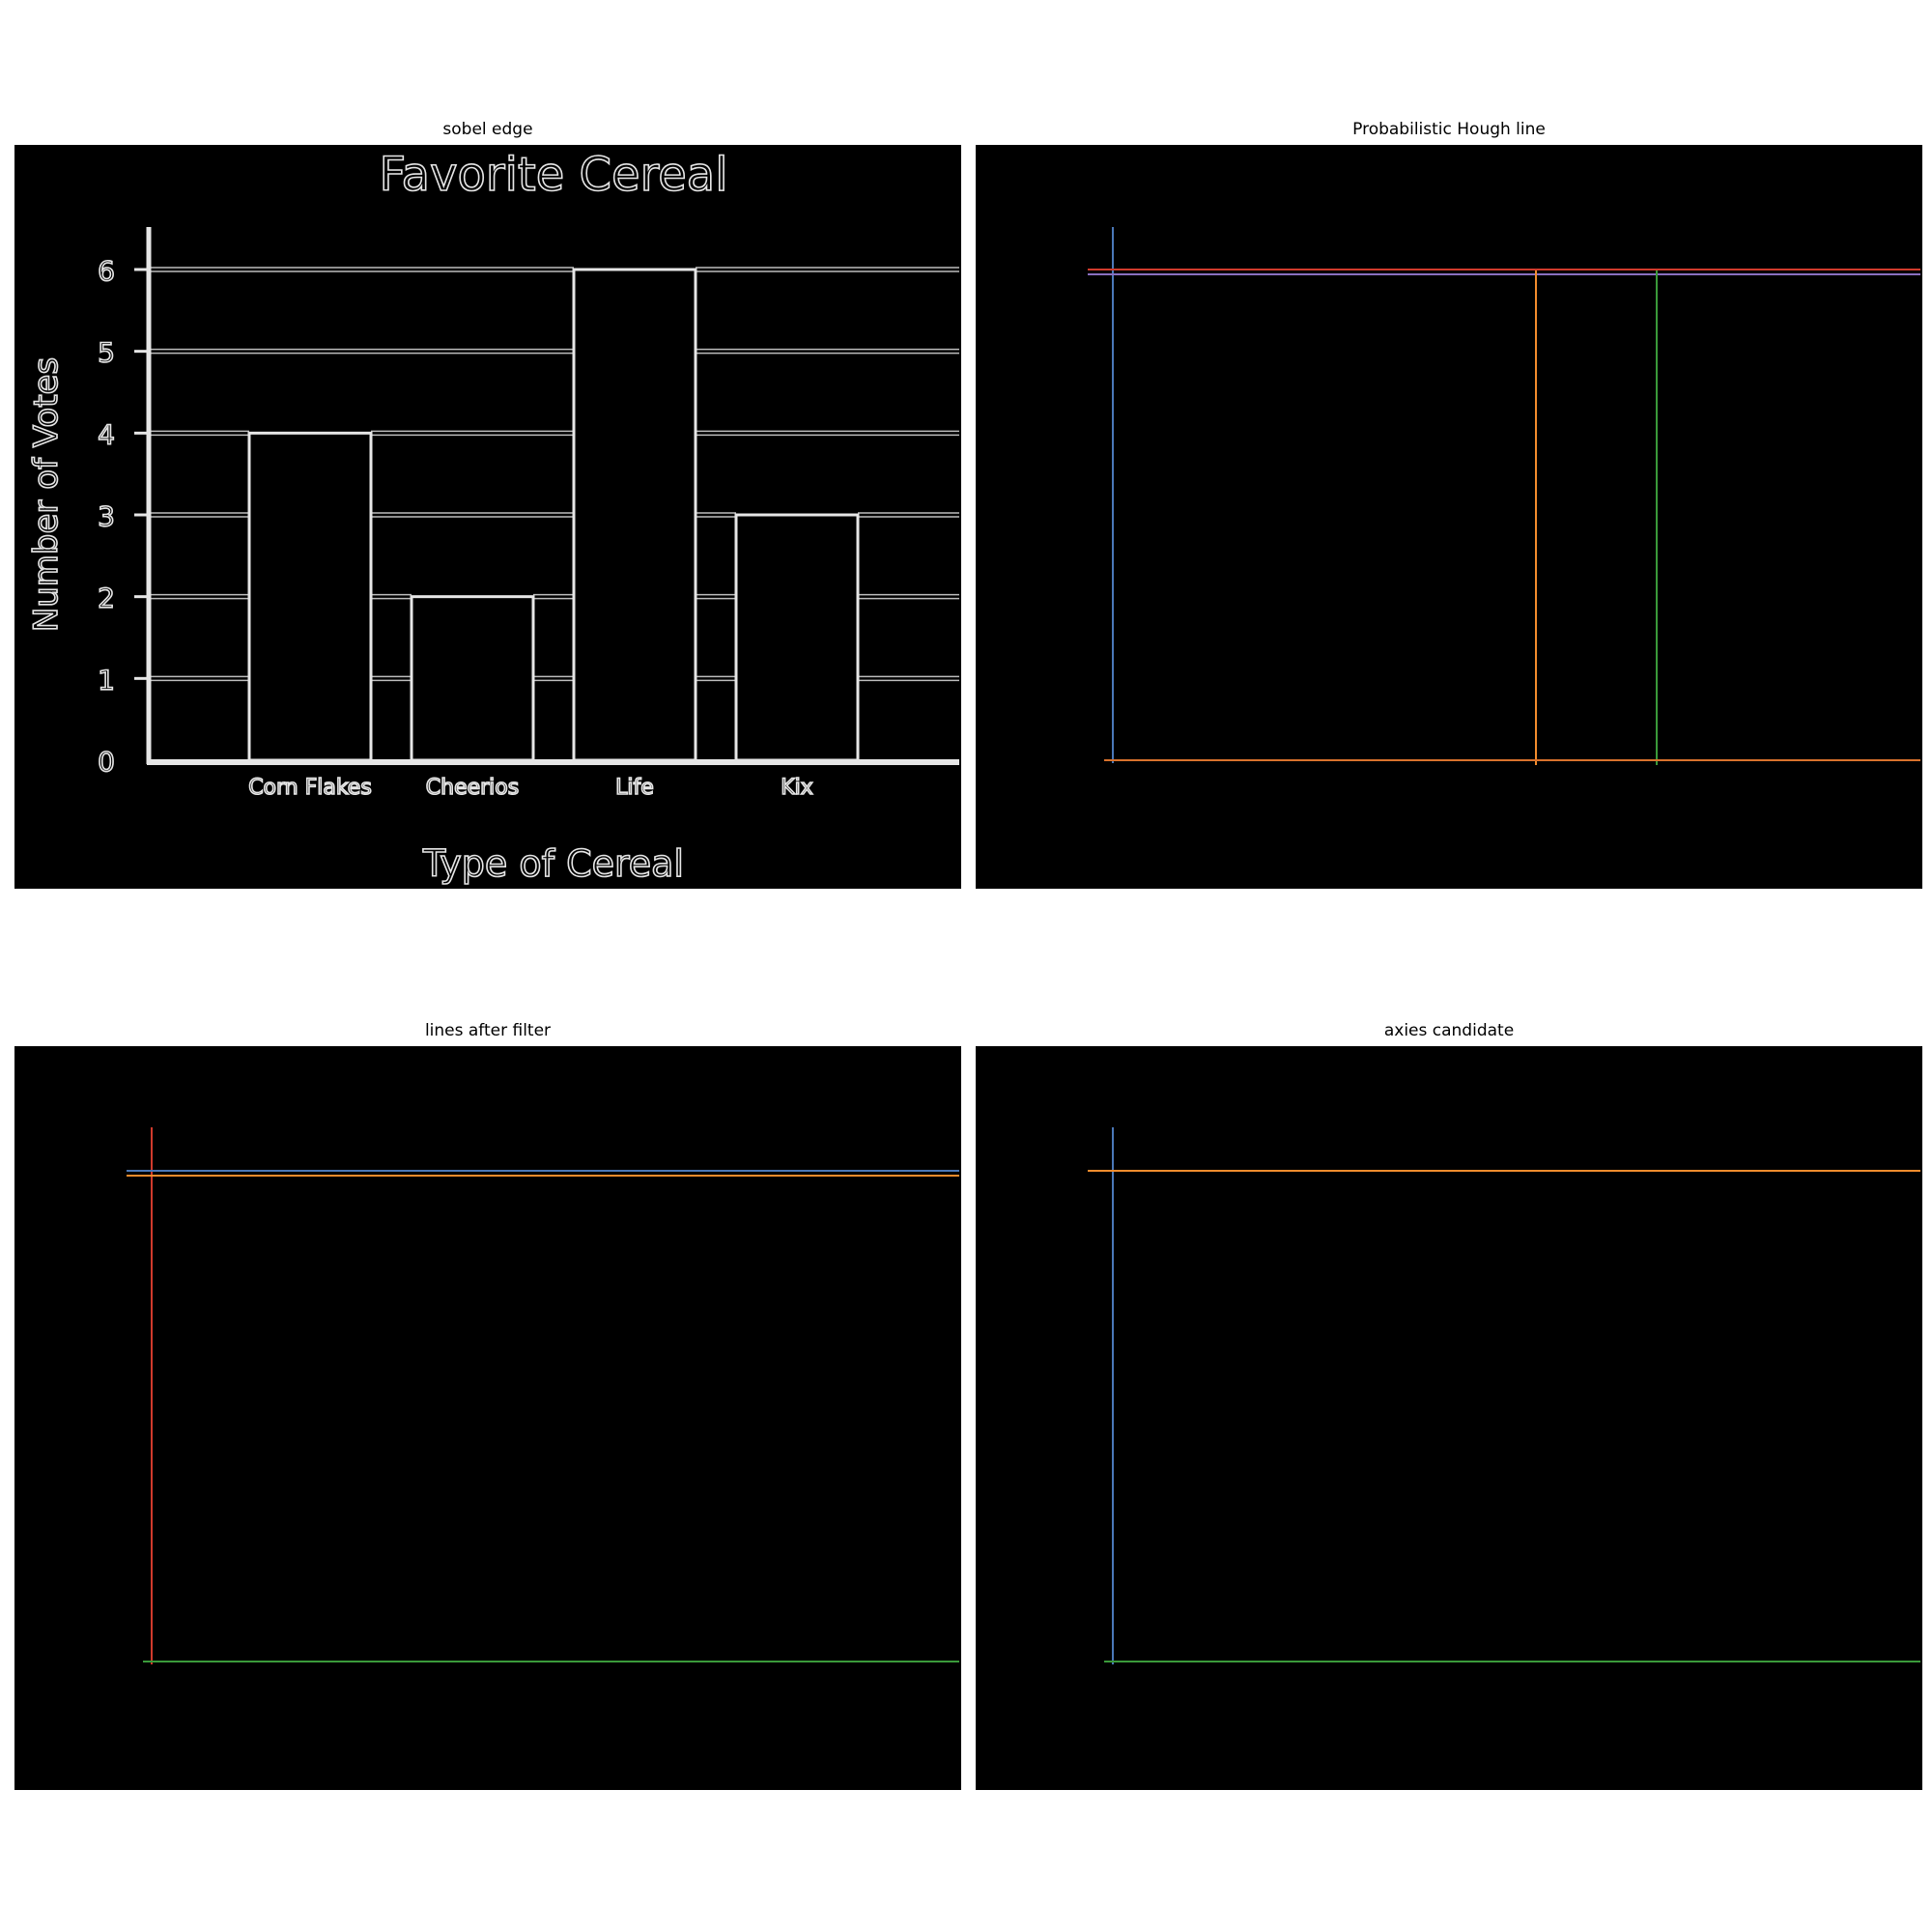  Describe the element at coordinates (310, 788) in the screenshot. I see `x-tick-label: Corn Flakes` at that location.